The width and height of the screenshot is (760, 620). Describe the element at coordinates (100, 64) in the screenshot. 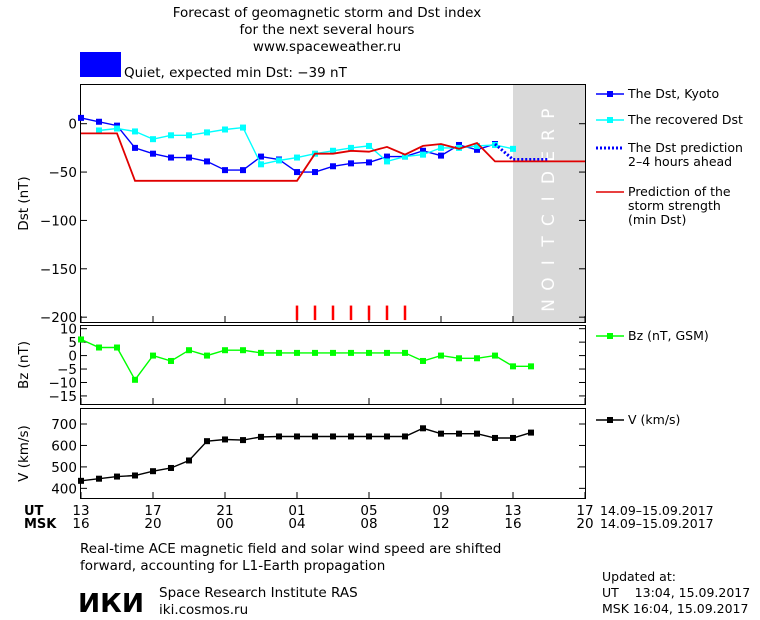

I see `status-swatch` at that location.